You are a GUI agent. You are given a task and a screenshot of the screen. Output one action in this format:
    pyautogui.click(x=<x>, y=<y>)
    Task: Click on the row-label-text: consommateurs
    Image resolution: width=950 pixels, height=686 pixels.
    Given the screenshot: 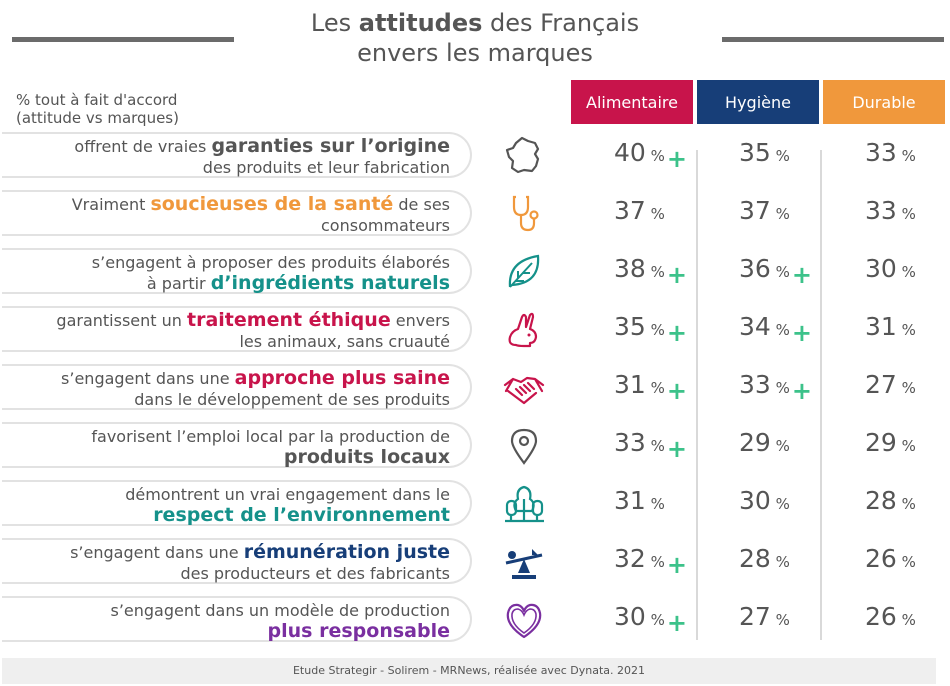 What is the action you would take?
    pyautogui.click(x=385, y=225)
    